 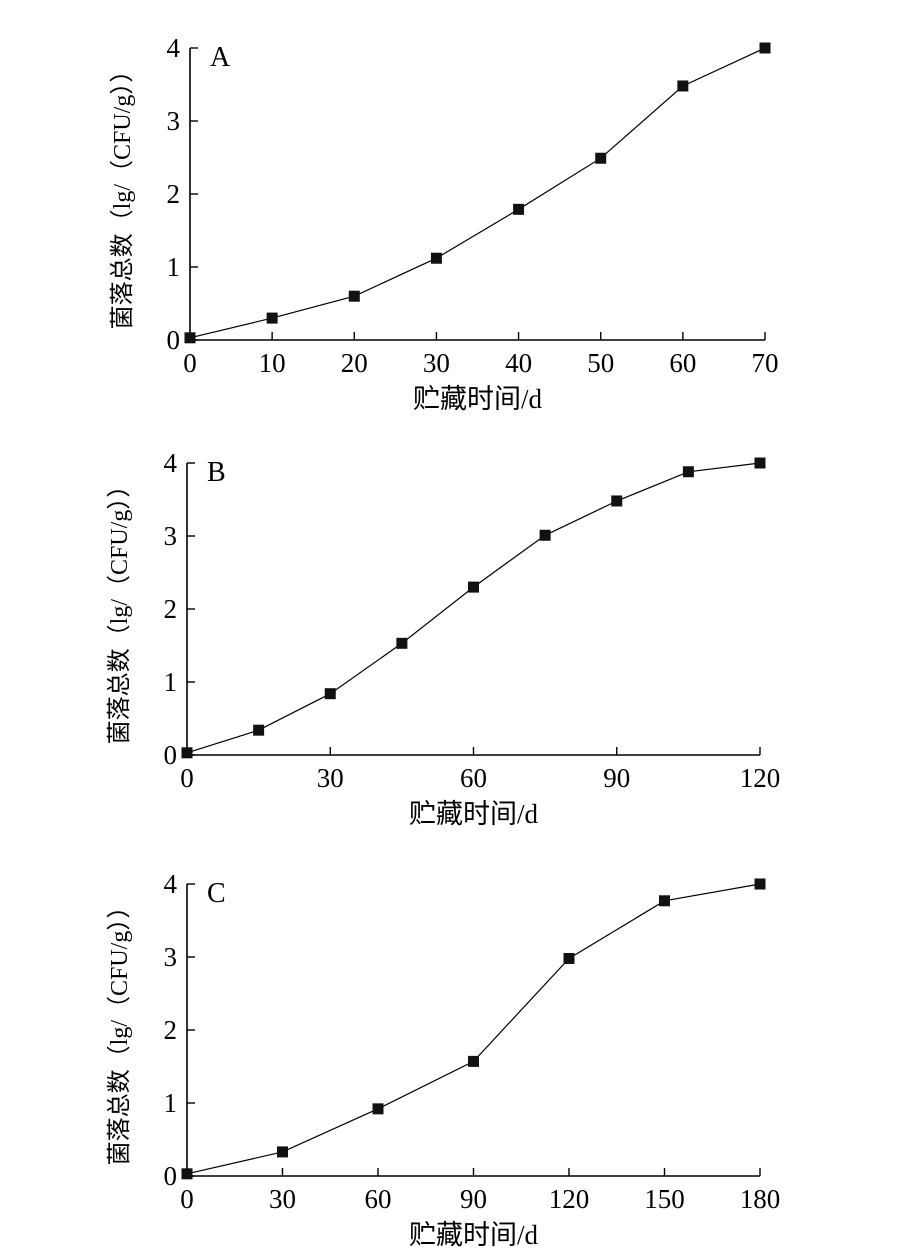 I want to click on x-tick-label: 40, so click(x=518, y=363).